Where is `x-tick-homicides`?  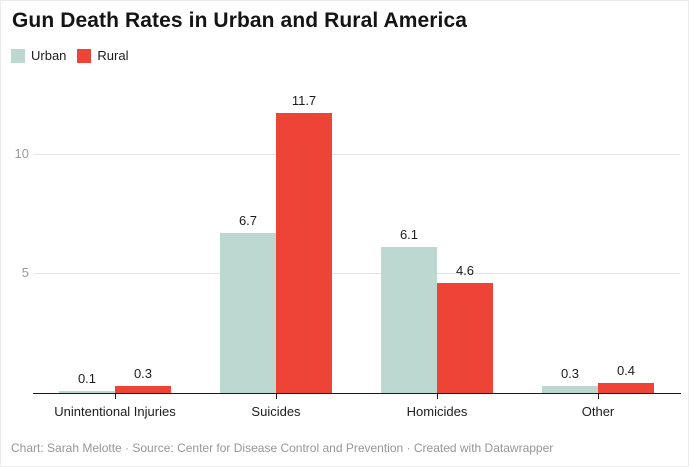 x-tick-homicides is located at coordinates (437, 396).